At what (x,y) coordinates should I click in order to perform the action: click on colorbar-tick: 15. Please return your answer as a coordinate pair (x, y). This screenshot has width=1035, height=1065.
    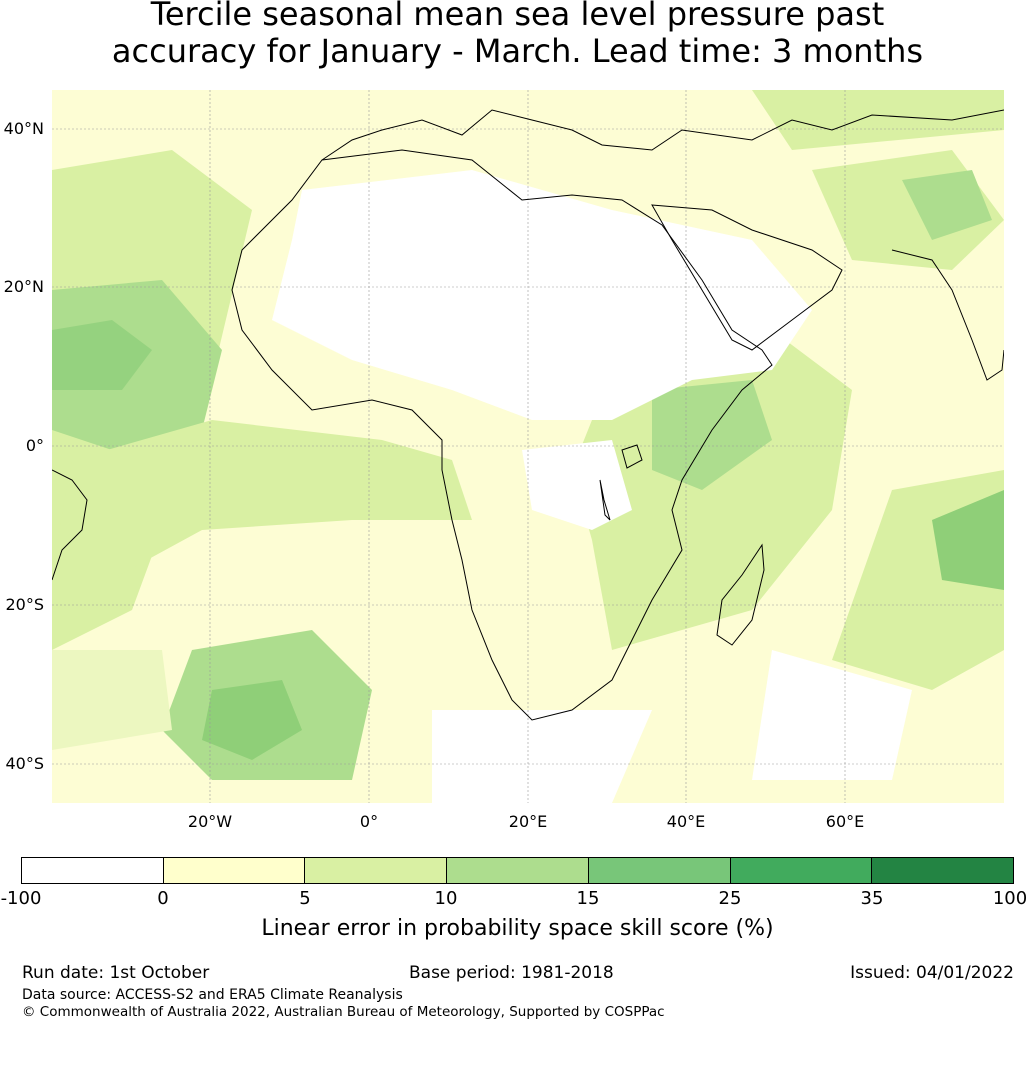
    Looking at the image, I should click on (588, 898).